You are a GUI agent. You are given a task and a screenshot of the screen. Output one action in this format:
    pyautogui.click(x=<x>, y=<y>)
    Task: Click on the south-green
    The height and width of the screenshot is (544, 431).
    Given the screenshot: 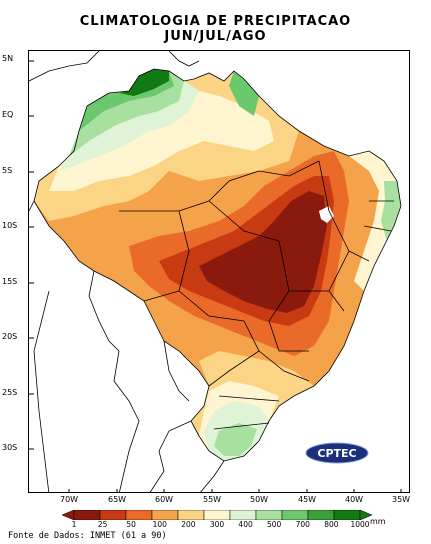 What is the action you would take?
    pyautogui.click(x=235, y=439)
    